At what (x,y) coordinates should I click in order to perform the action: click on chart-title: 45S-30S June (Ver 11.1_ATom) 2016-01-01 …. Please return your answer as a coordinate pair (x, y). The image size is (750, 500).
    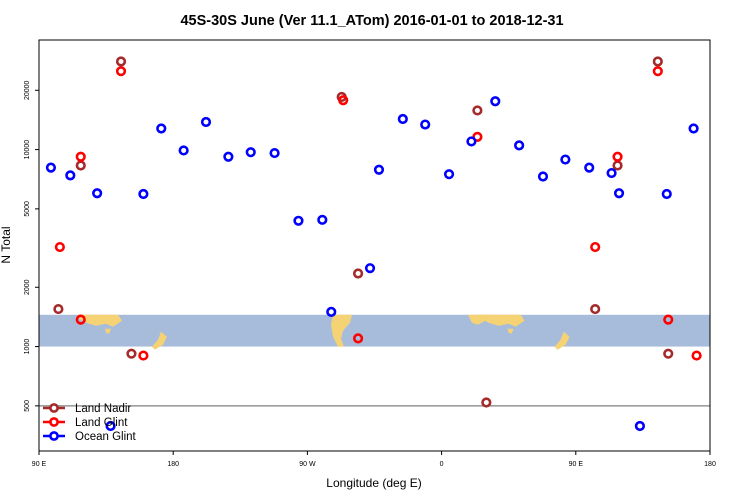
    Looking at the image, I should click on (371, 21).